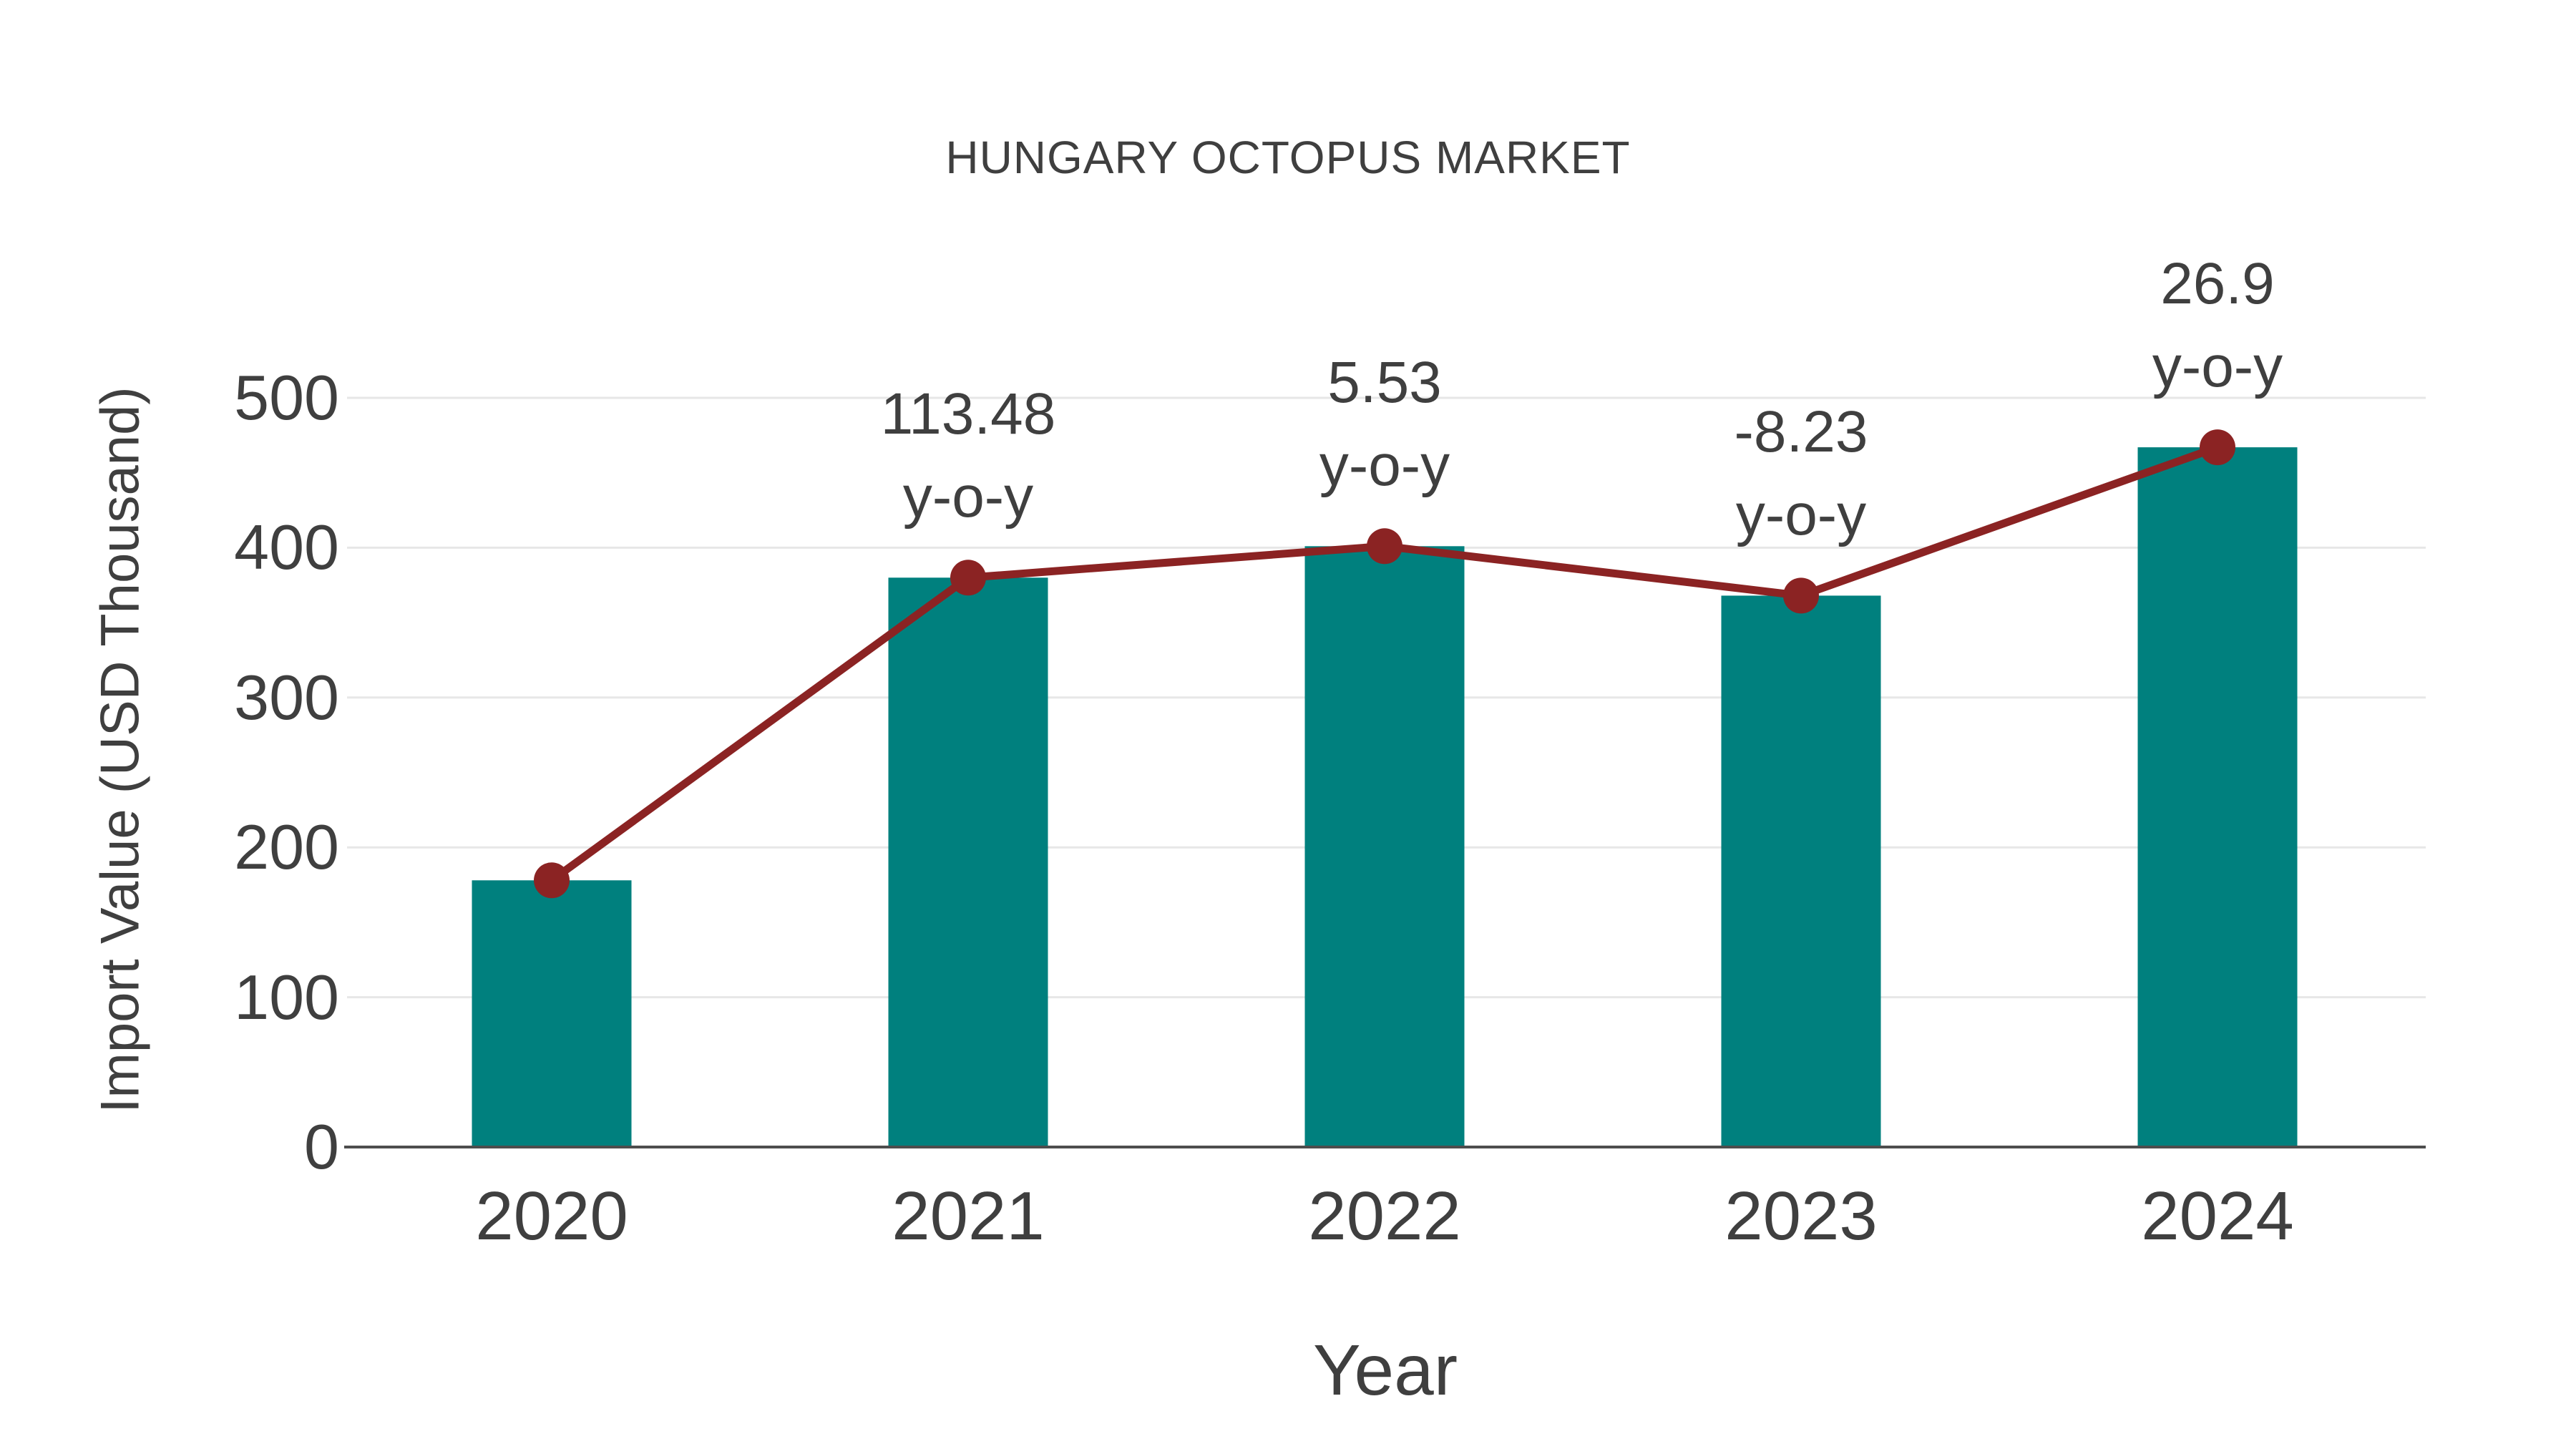 Image resolution: width=2576 pixels, height=1449 pixels. I want to click on annotation-2022-suffix: y-o-y, so click(1384, 466).